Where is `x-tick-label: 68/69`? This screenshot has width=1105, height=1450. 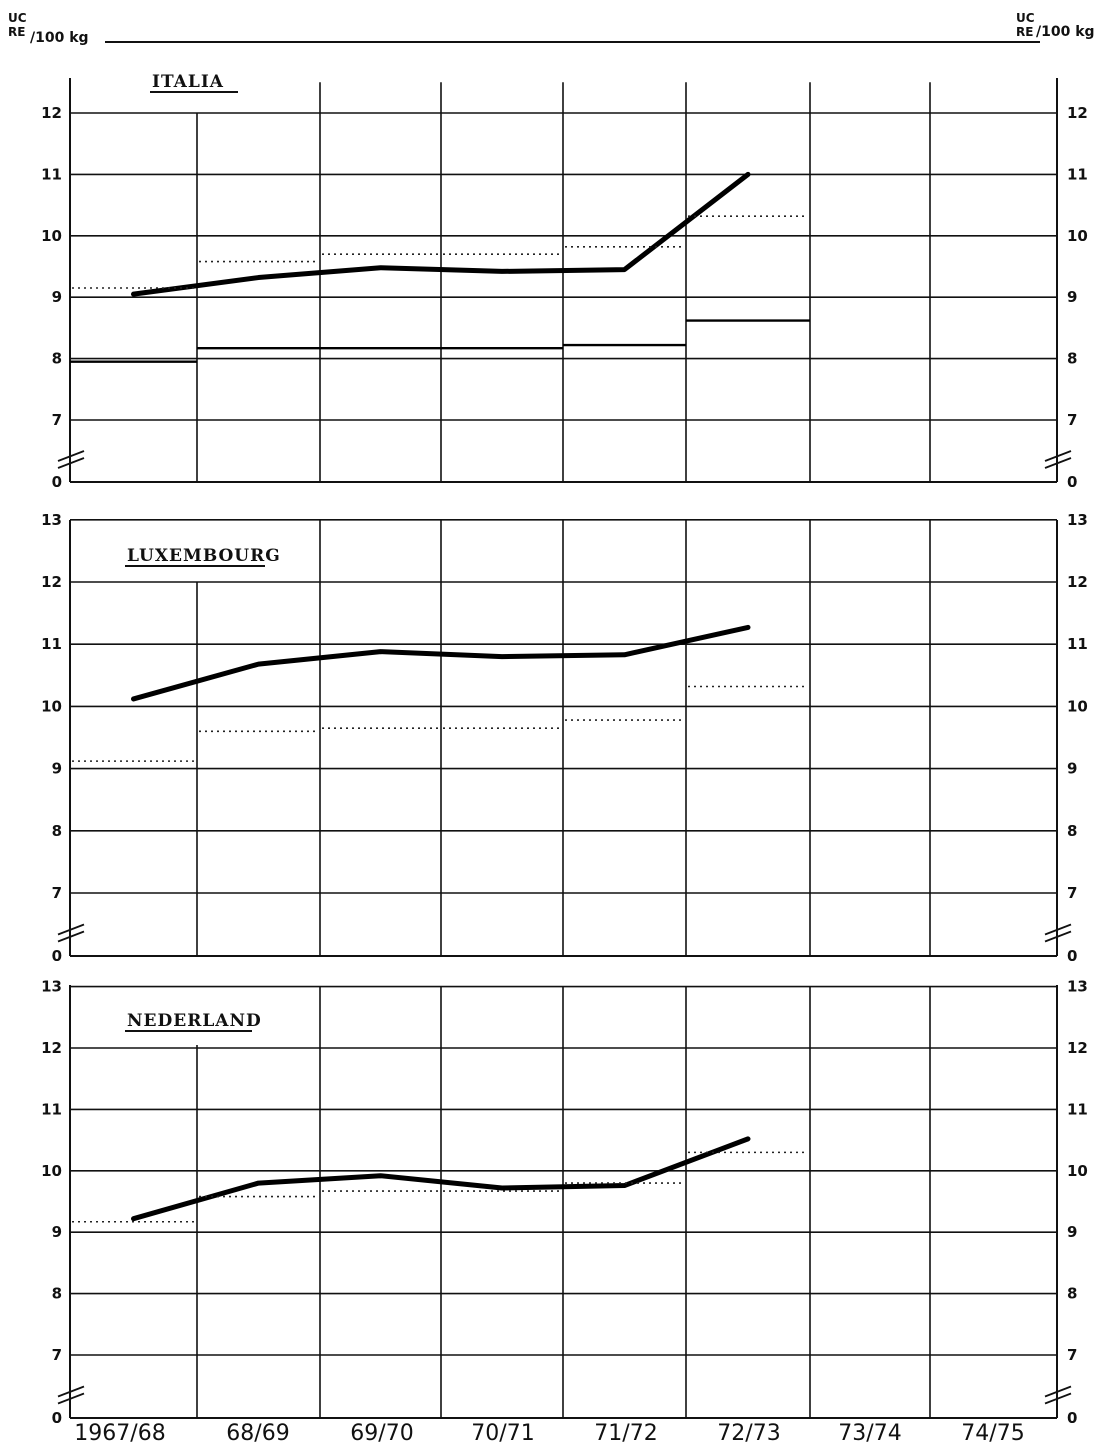 x-tick-label: 68/69 is located at coordinates (257, 1433).